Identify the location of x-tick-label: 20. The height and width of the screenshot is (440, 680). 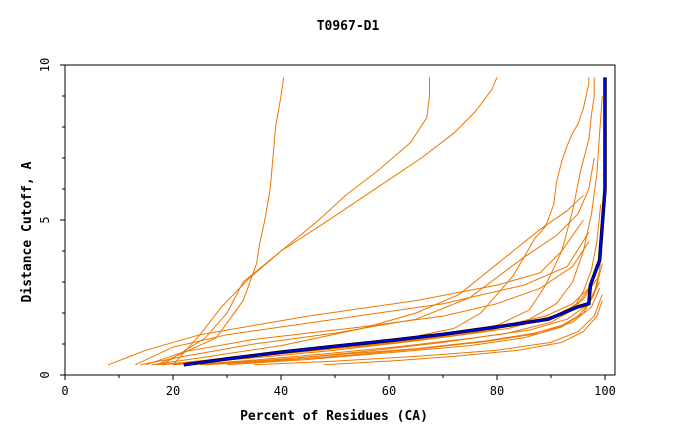
(173, 391).